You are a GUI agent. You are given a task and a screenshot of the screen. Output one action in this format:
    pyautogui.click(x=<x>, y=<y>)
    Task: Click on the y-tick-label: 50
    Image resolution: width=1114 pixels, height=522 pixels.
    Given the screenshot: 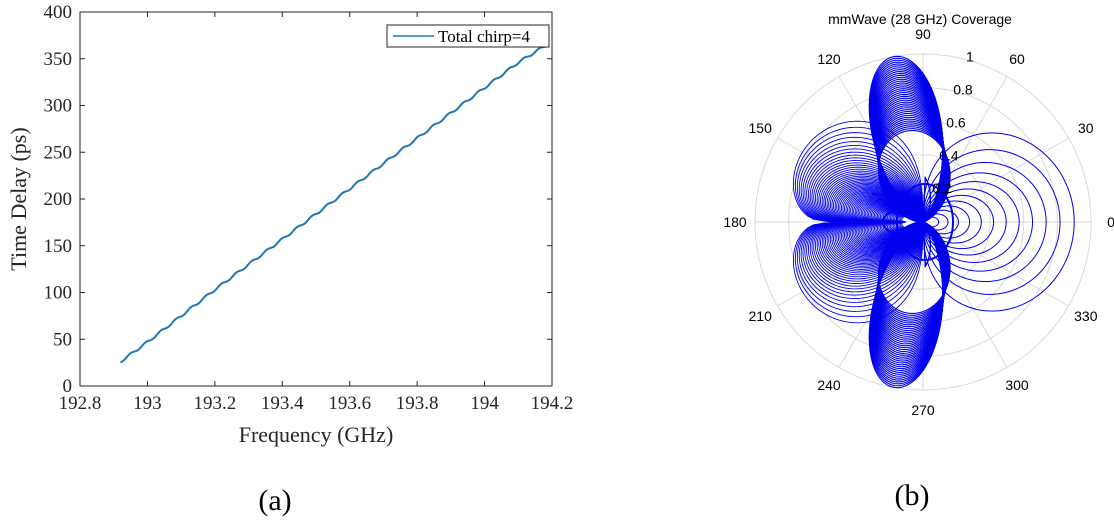 What is the action you would take?
    pyautogui.click(x=62, y=339)
    